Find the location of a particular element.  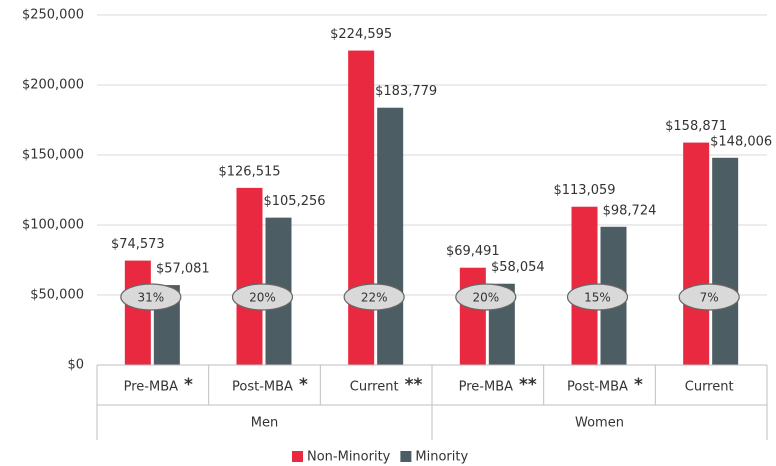

gap-label: 7% is located at coordinates (709, 298).